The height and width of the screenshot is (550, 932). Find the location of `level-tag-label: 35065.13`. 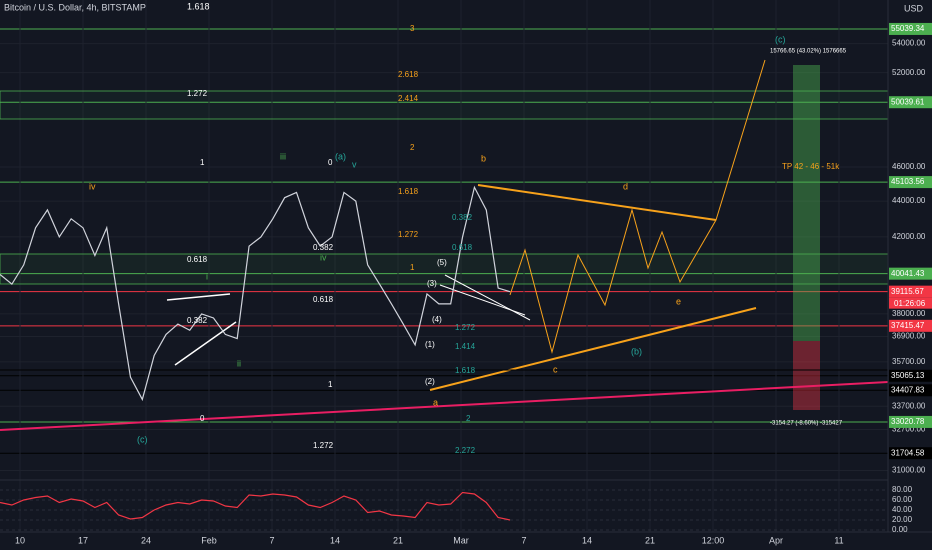

level-tag-label: 35065.13 is located at coordinates (908, 375).